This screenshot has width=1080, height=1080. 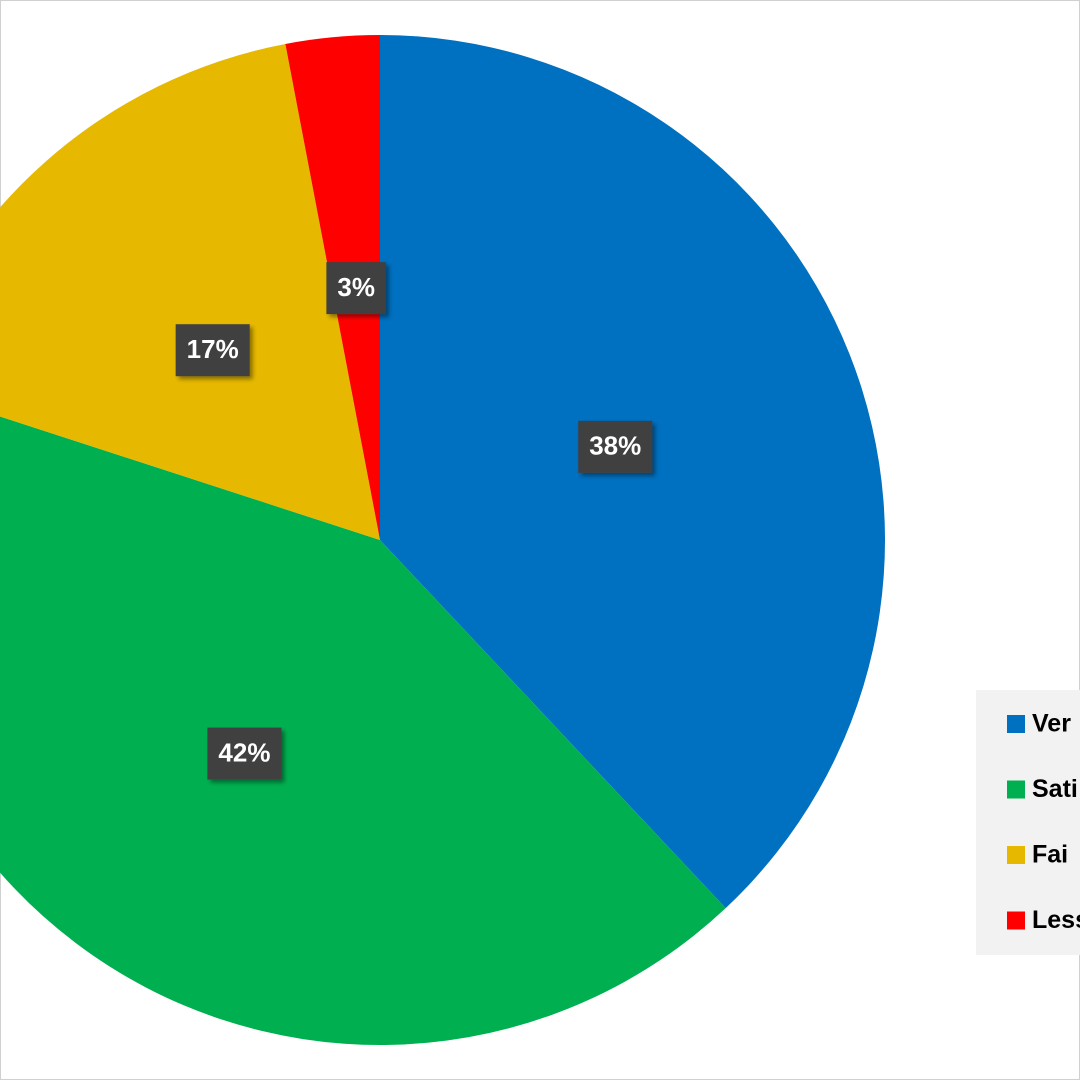 I want to click on data-label-text: 38%, so click(x=615, y=446).